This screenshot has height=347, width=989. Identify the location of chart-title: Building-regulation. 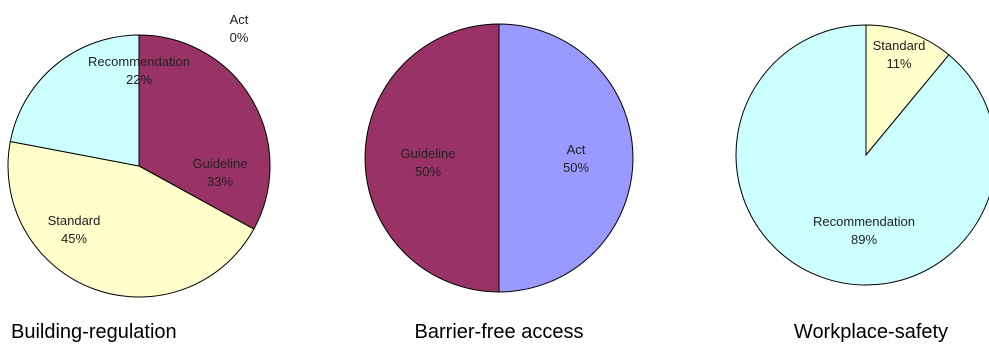
(94, 332).